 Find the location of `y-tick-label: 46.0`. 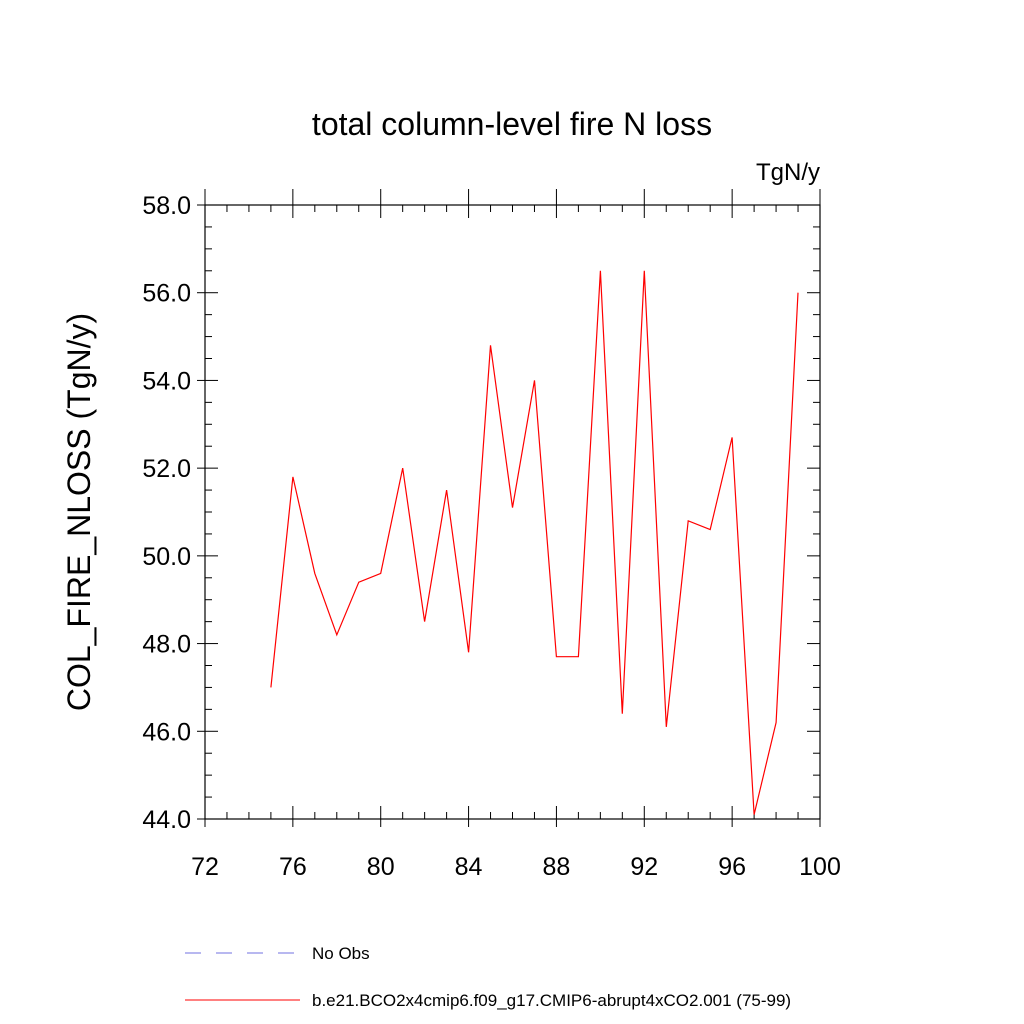

y-tick-label: 46.0 is located at coordinates (166, 732).